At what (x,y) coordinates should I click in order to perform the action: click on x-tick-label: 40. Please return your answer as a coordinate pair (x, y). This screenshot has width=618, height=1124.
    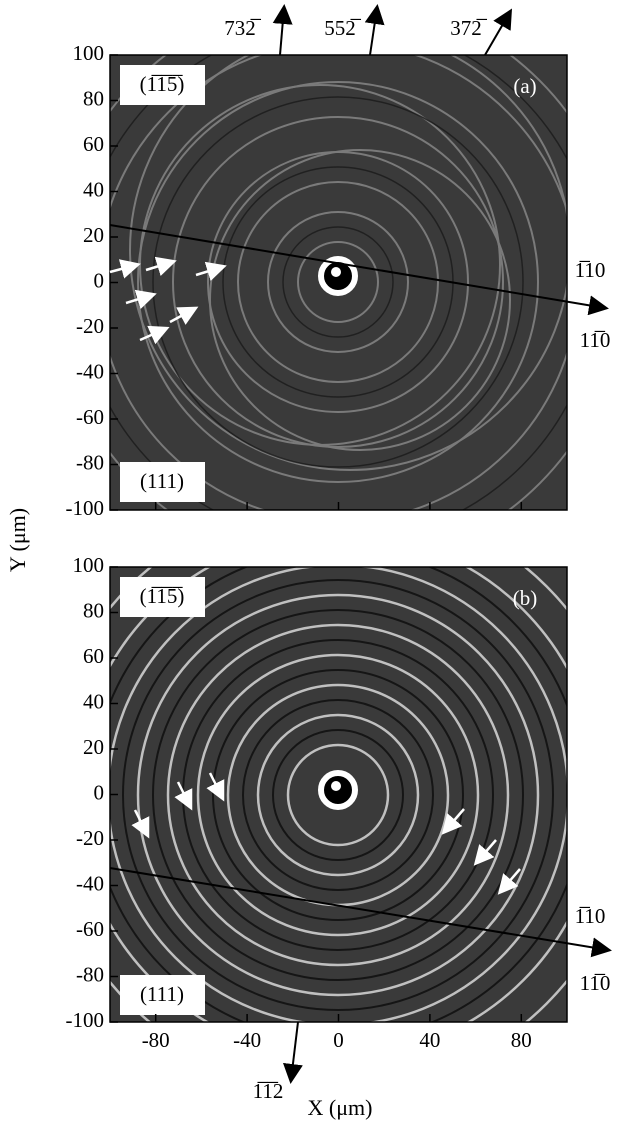
    Looking at the image, I should click on (429, 1040).